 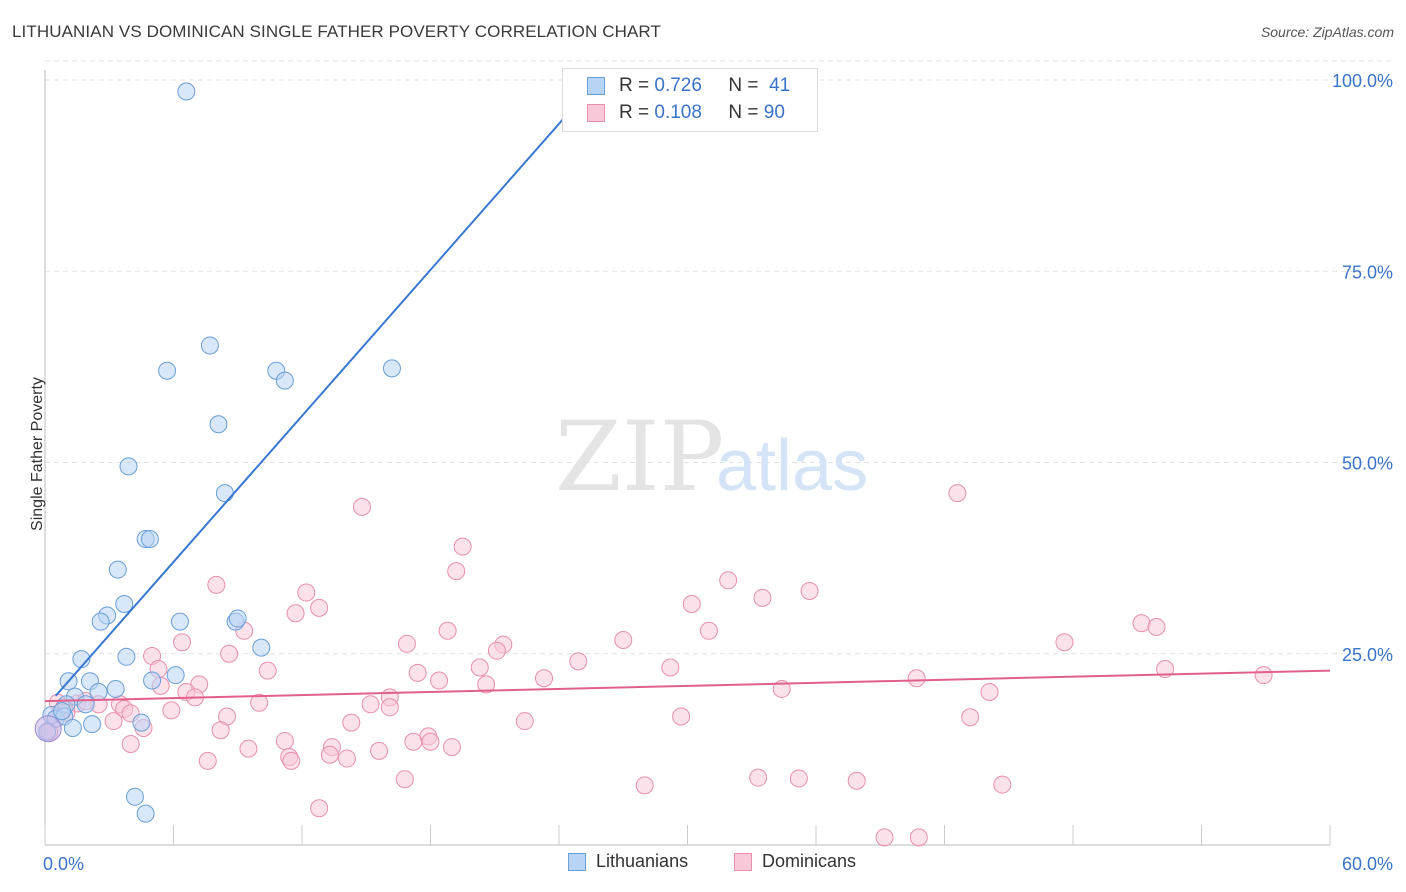 What do you see at coordinates (577, 861) in the screenshot?
I see `series-swatch-lithuanians` at bounding box center [577, 861].